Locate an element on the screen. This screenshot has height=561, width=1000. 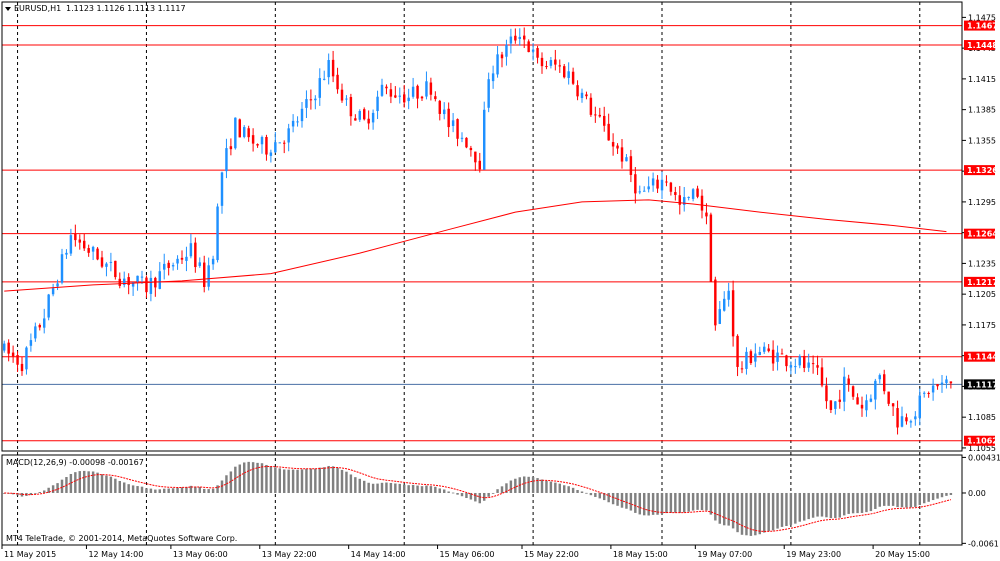
time-tick-label: 19 May 07:00 is located at coordinates (724, 554).